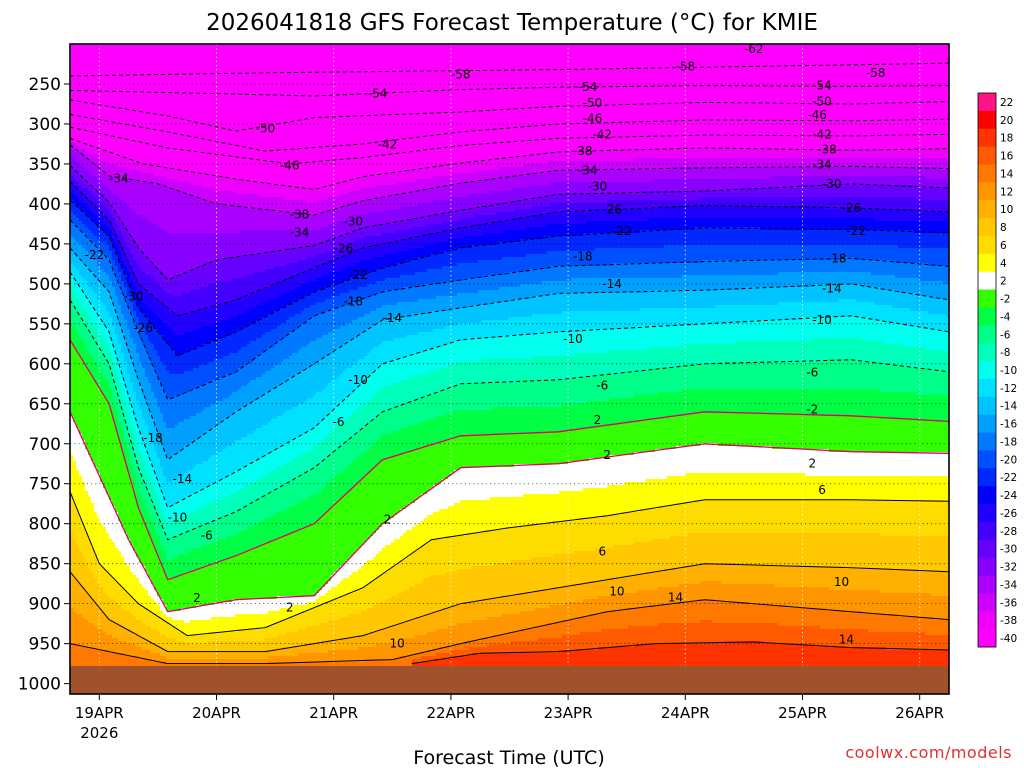 This screenshot has width=1024, height=768. Describe the element at coordinates (1008, 442) in the screenshot. I see `colorbar-label: -18` at that location.